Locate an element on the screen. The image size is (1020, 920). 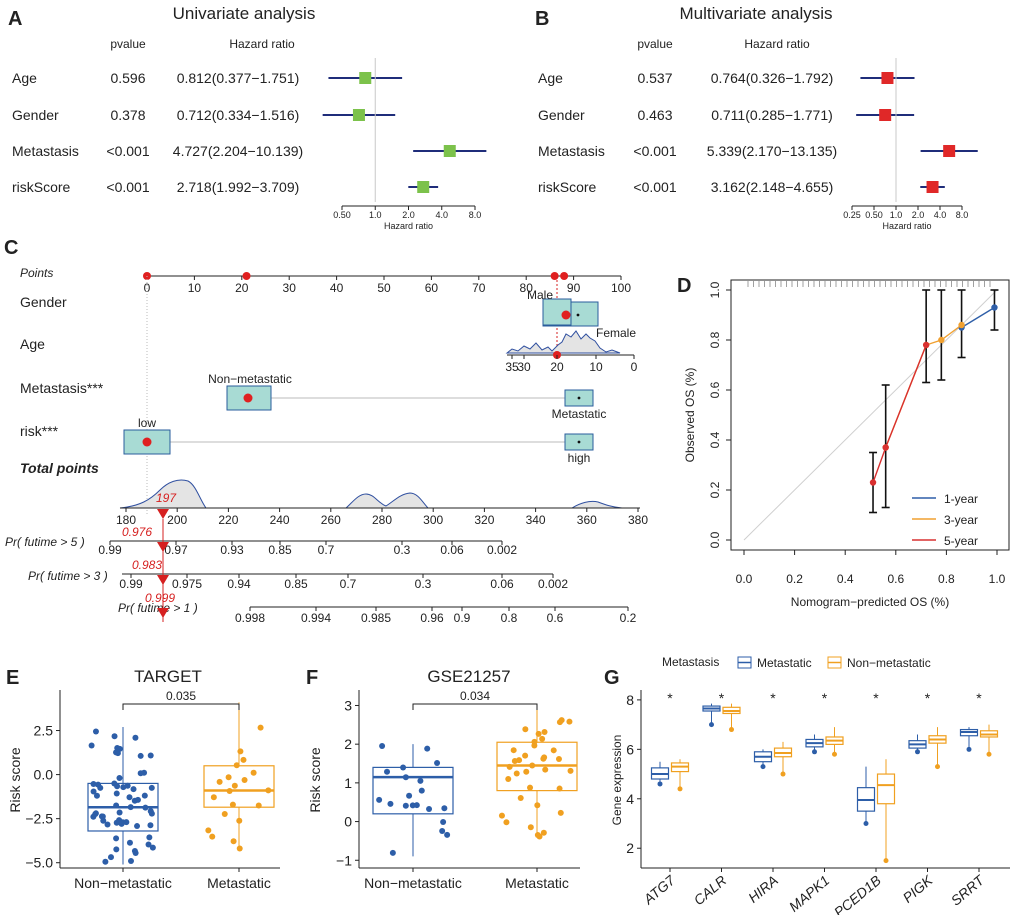
pr-tick-label: 0.85 is located at coordinates (280, 550).